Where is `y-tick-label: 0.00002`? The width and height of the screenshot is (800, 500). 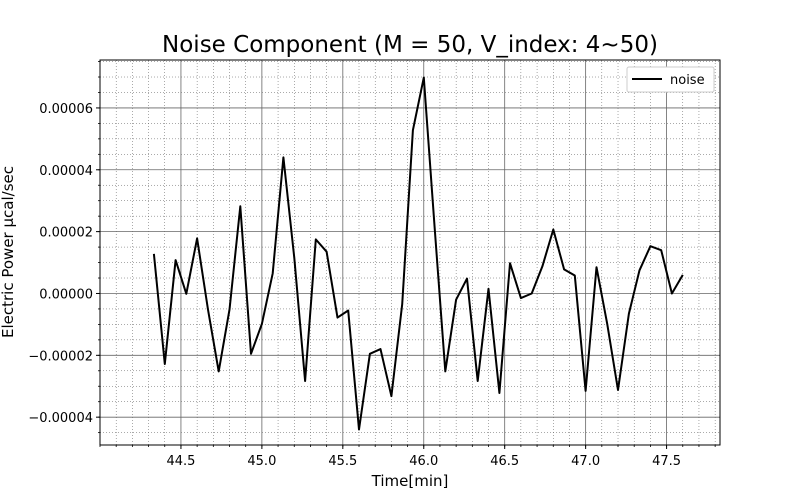 y-tick-label: 0.00002 is located at coordinates (66, 233).